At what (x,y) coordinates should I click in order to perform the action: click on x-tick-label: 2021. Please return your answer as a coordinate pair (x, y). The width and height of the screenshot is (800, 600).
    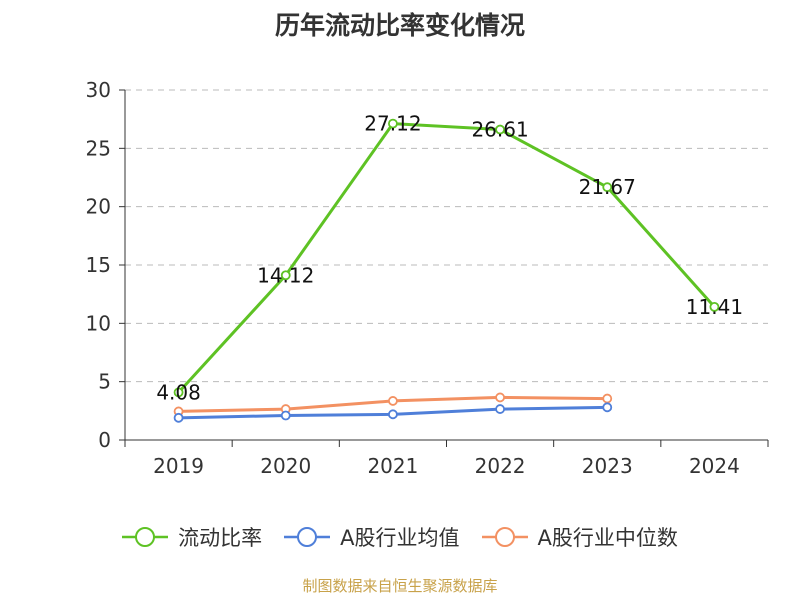
    Looking at the image, I should click on (392, 466).